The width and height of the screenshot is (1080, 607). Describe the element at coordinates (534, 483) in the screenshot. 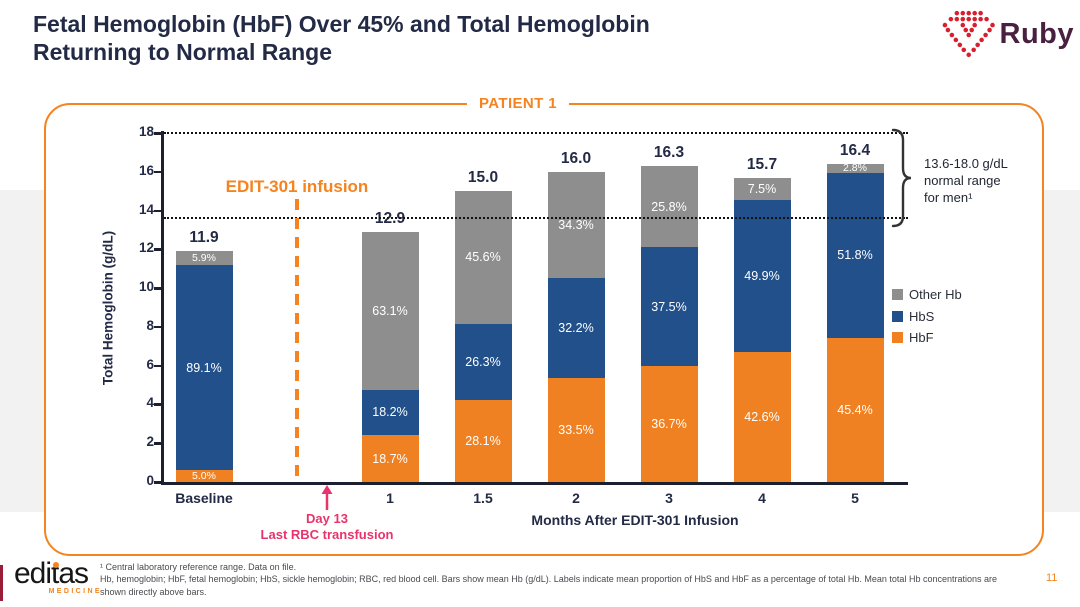

I see `x-axis-line` at that location.